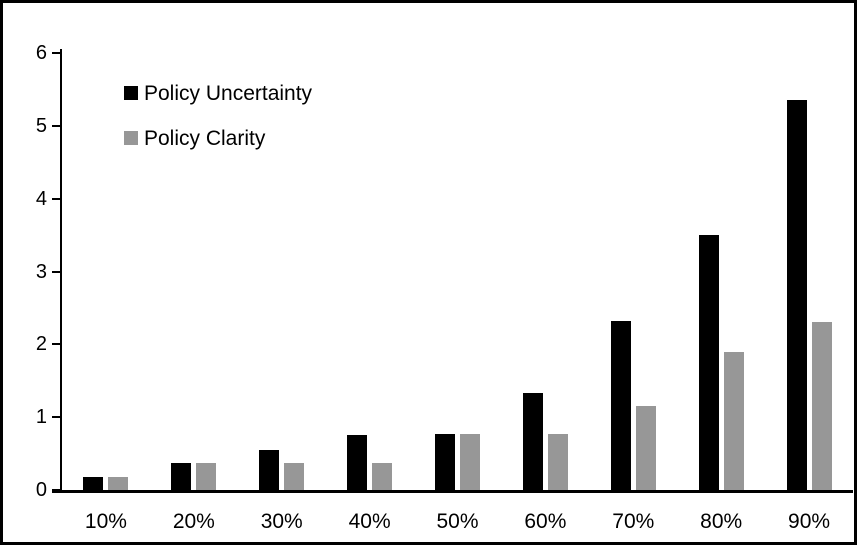  I want to click on bar-policy-clarity-60-, so click(557, 461).